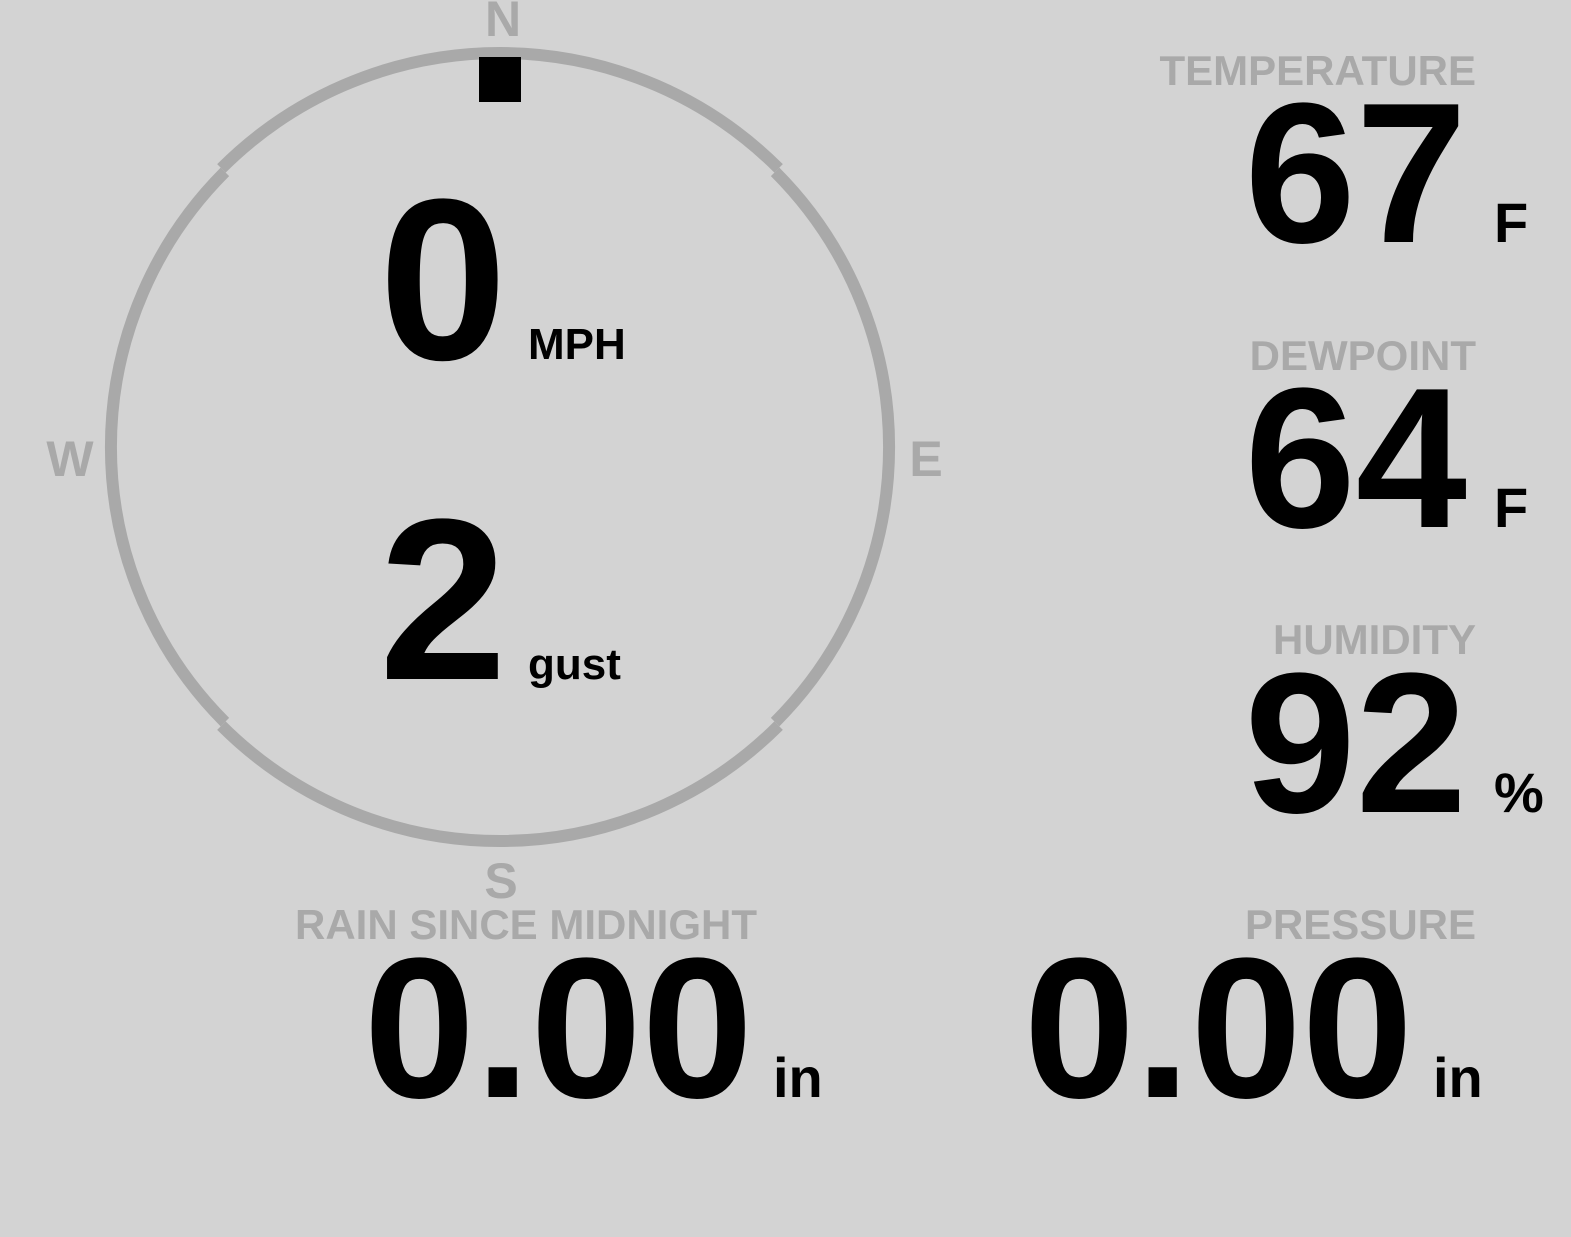  I want to click on wind-direction-marker, so click(500, 79).